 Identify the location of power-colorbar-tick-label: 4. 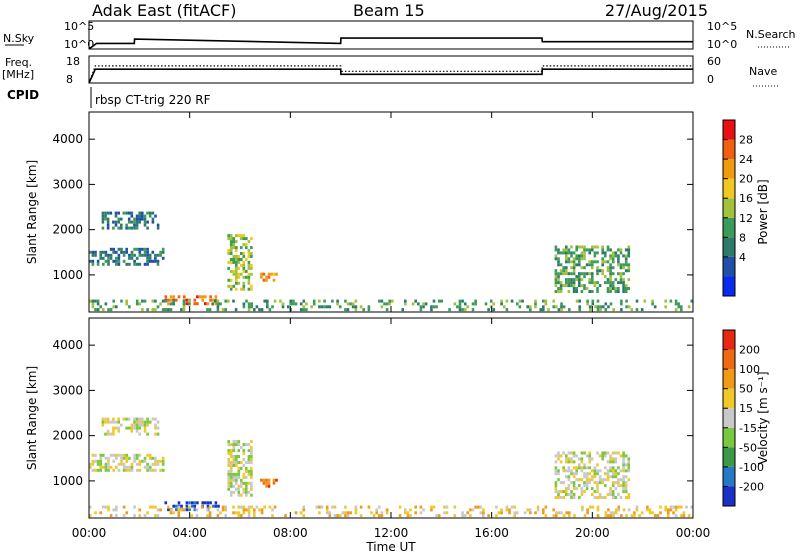
(742, 257).